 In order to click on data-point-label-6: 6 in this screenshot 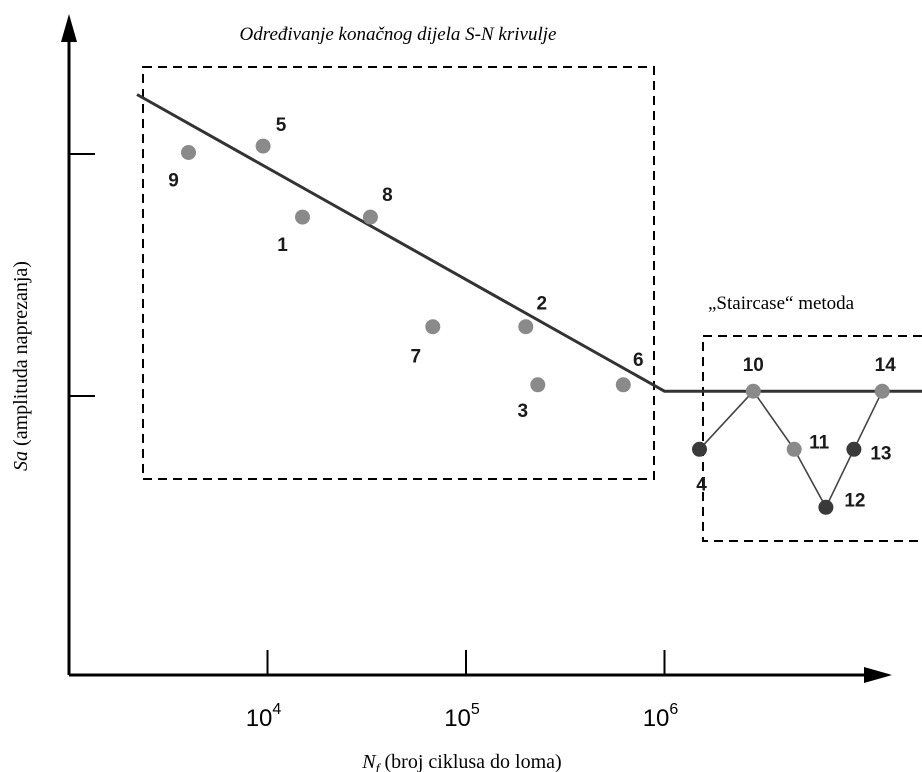, I will do `click(638, 360)`.